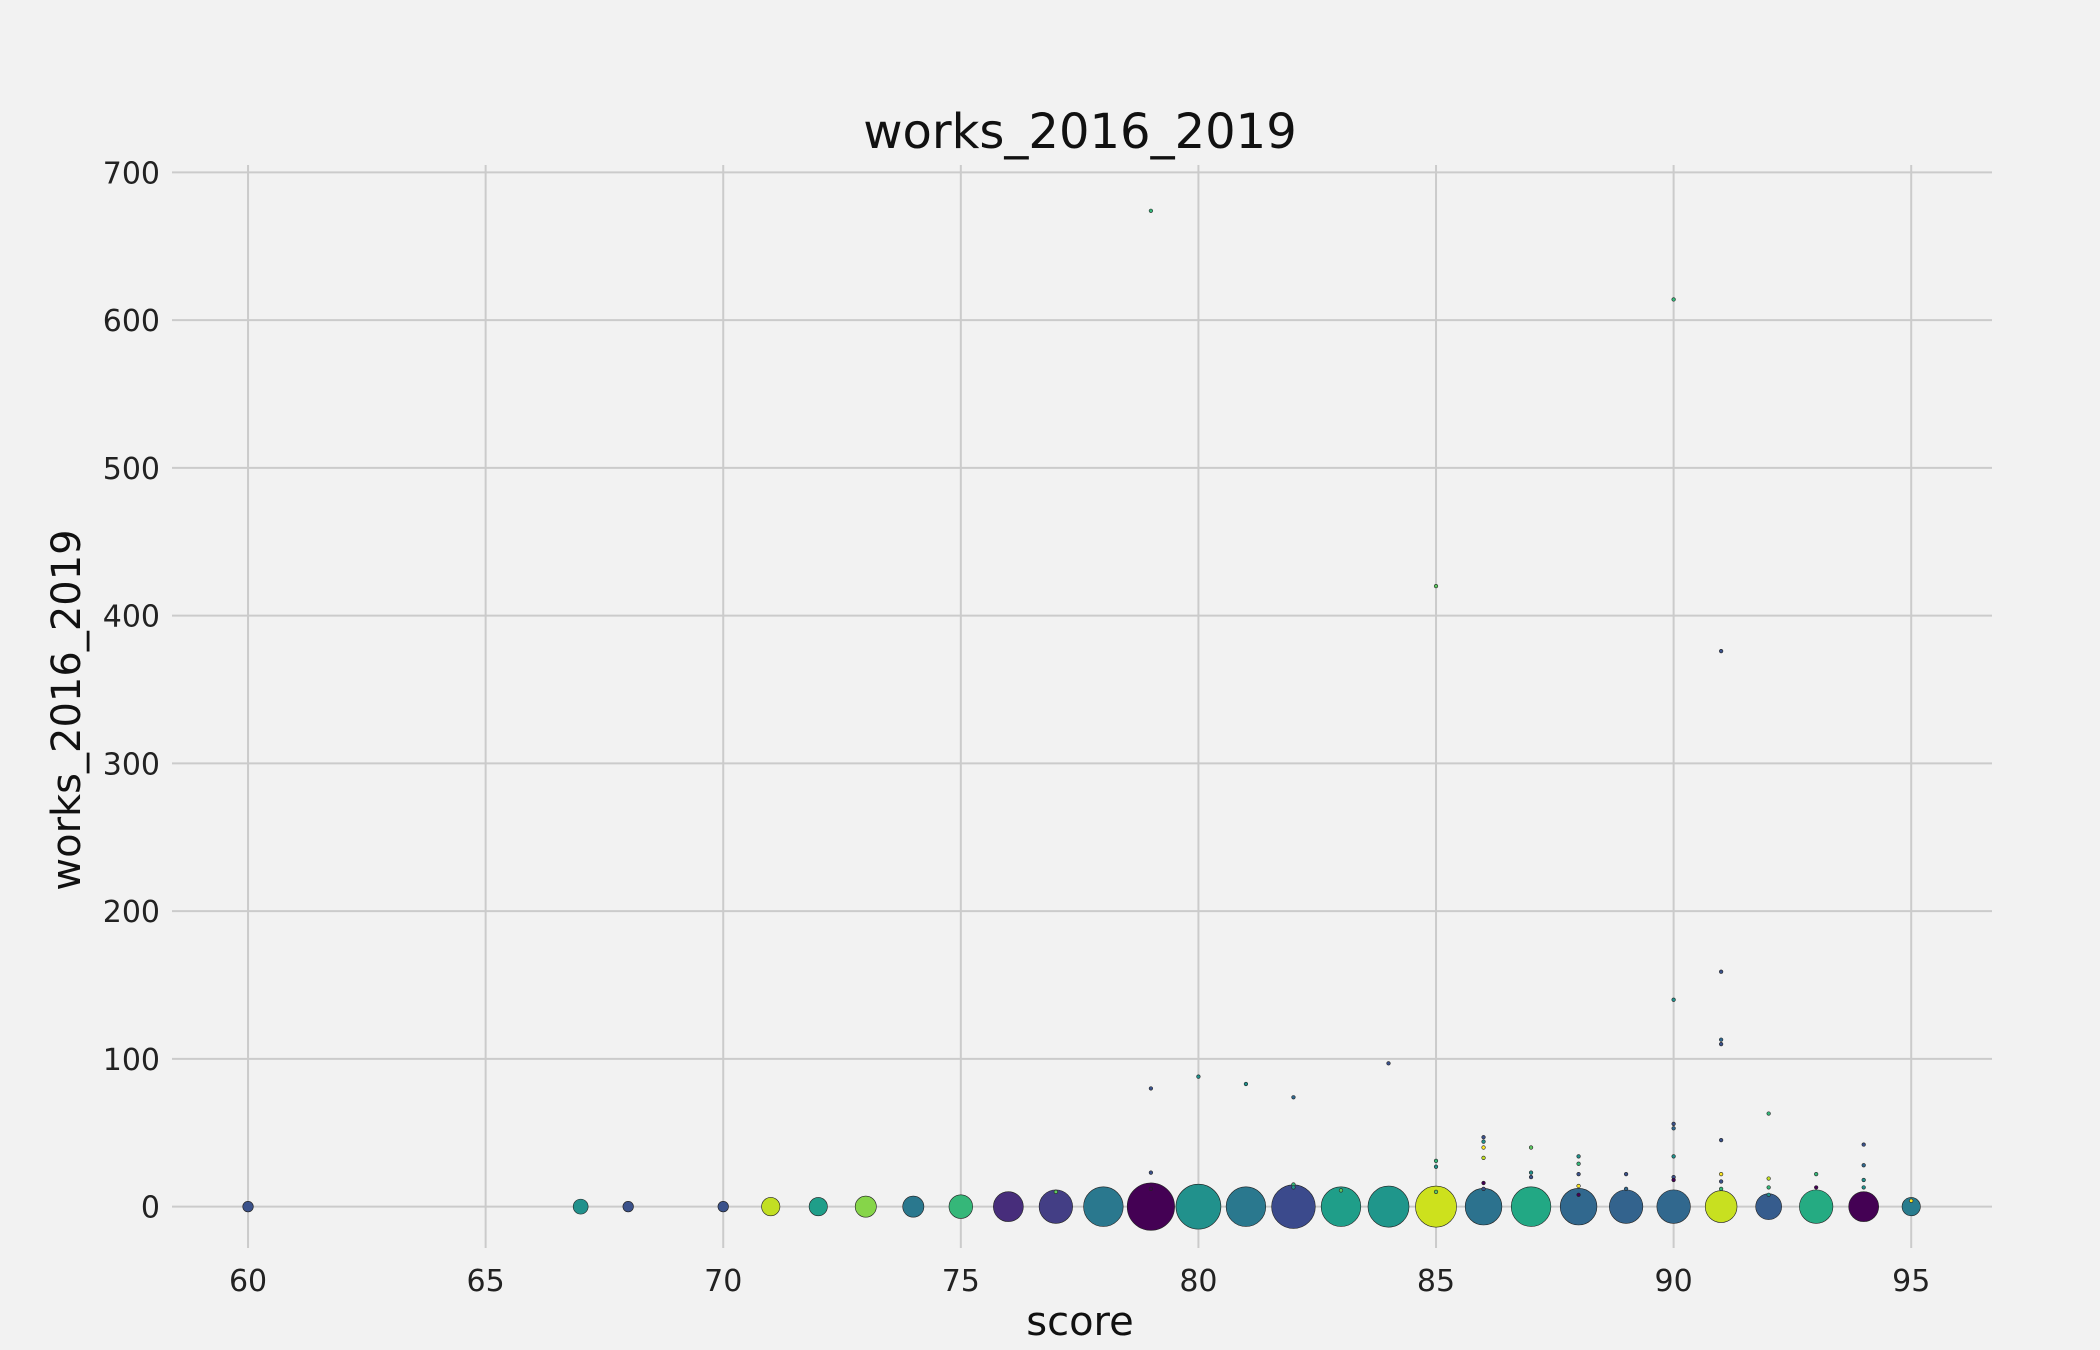  I want to click on y-tick-label: 300, so click(131, 764).